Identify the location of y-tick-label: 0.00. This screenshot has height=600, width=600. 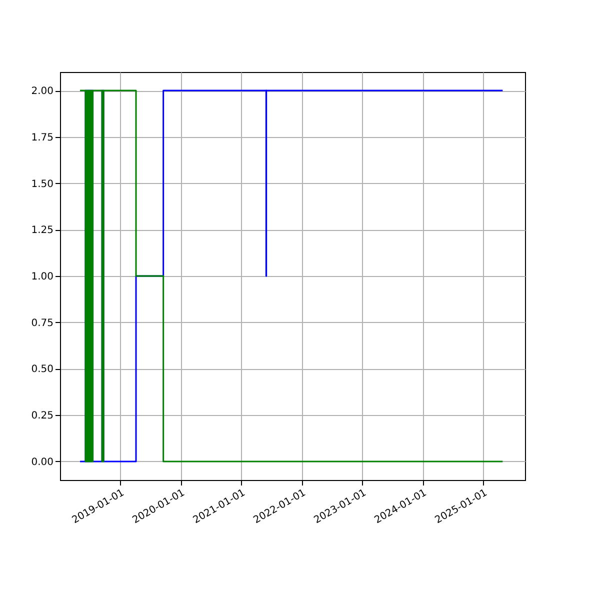
(42, 462).